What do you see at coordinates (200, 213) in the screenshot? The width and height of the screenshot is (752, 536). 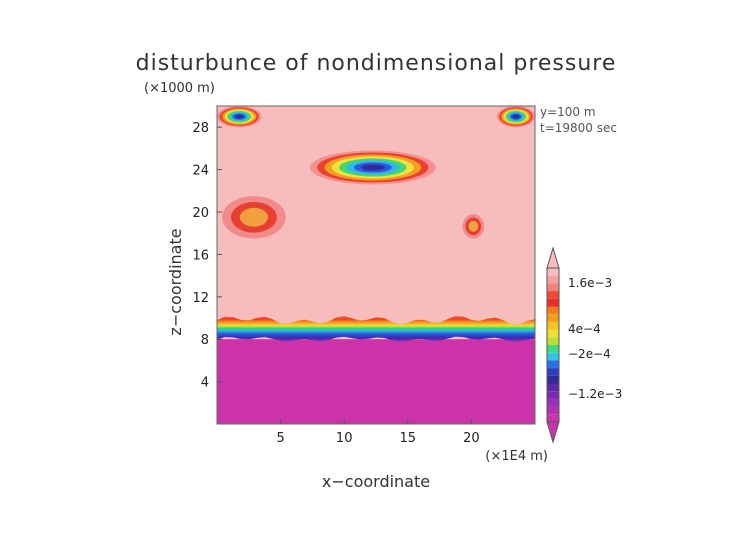 I see `y-tick-label-4: 20` at bounding box center [200, 213].